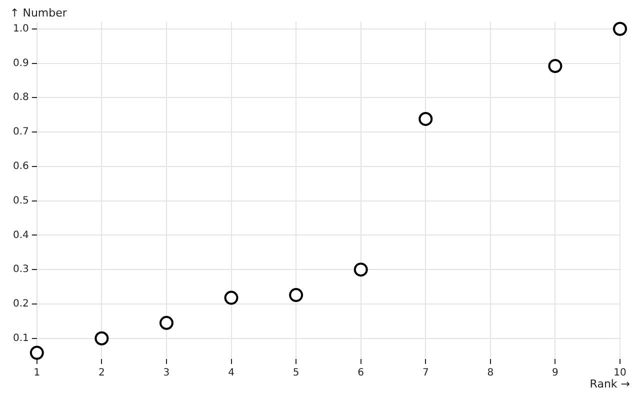 The height and width of the screenshot is (400, 640). What do you see at coordinates (20, 235) in the screenshot?
I see `y-tick-label: 0.4` at bounding box center [20, 235].